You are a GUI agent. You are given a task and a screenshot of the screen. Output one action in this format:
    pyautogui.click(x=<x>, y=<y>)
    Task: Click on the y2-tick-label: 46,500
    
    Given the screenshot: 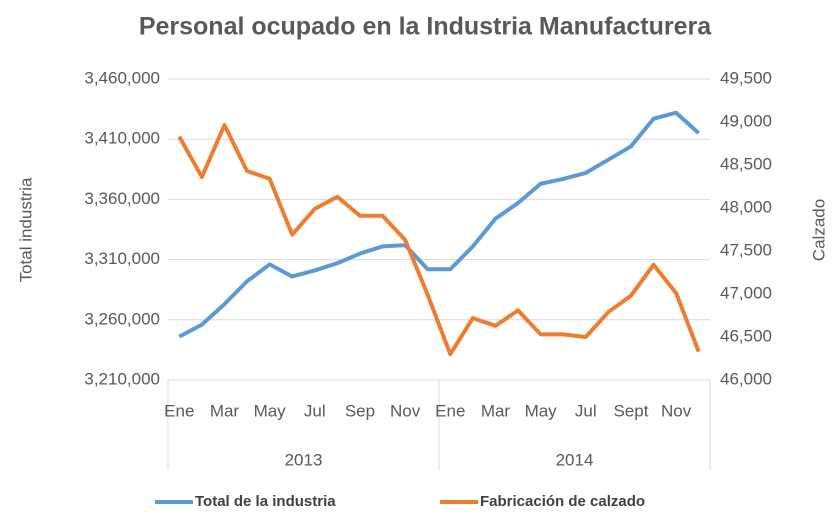 What is the action you would take?
    pyautogui.click(x=746, y=335)
    